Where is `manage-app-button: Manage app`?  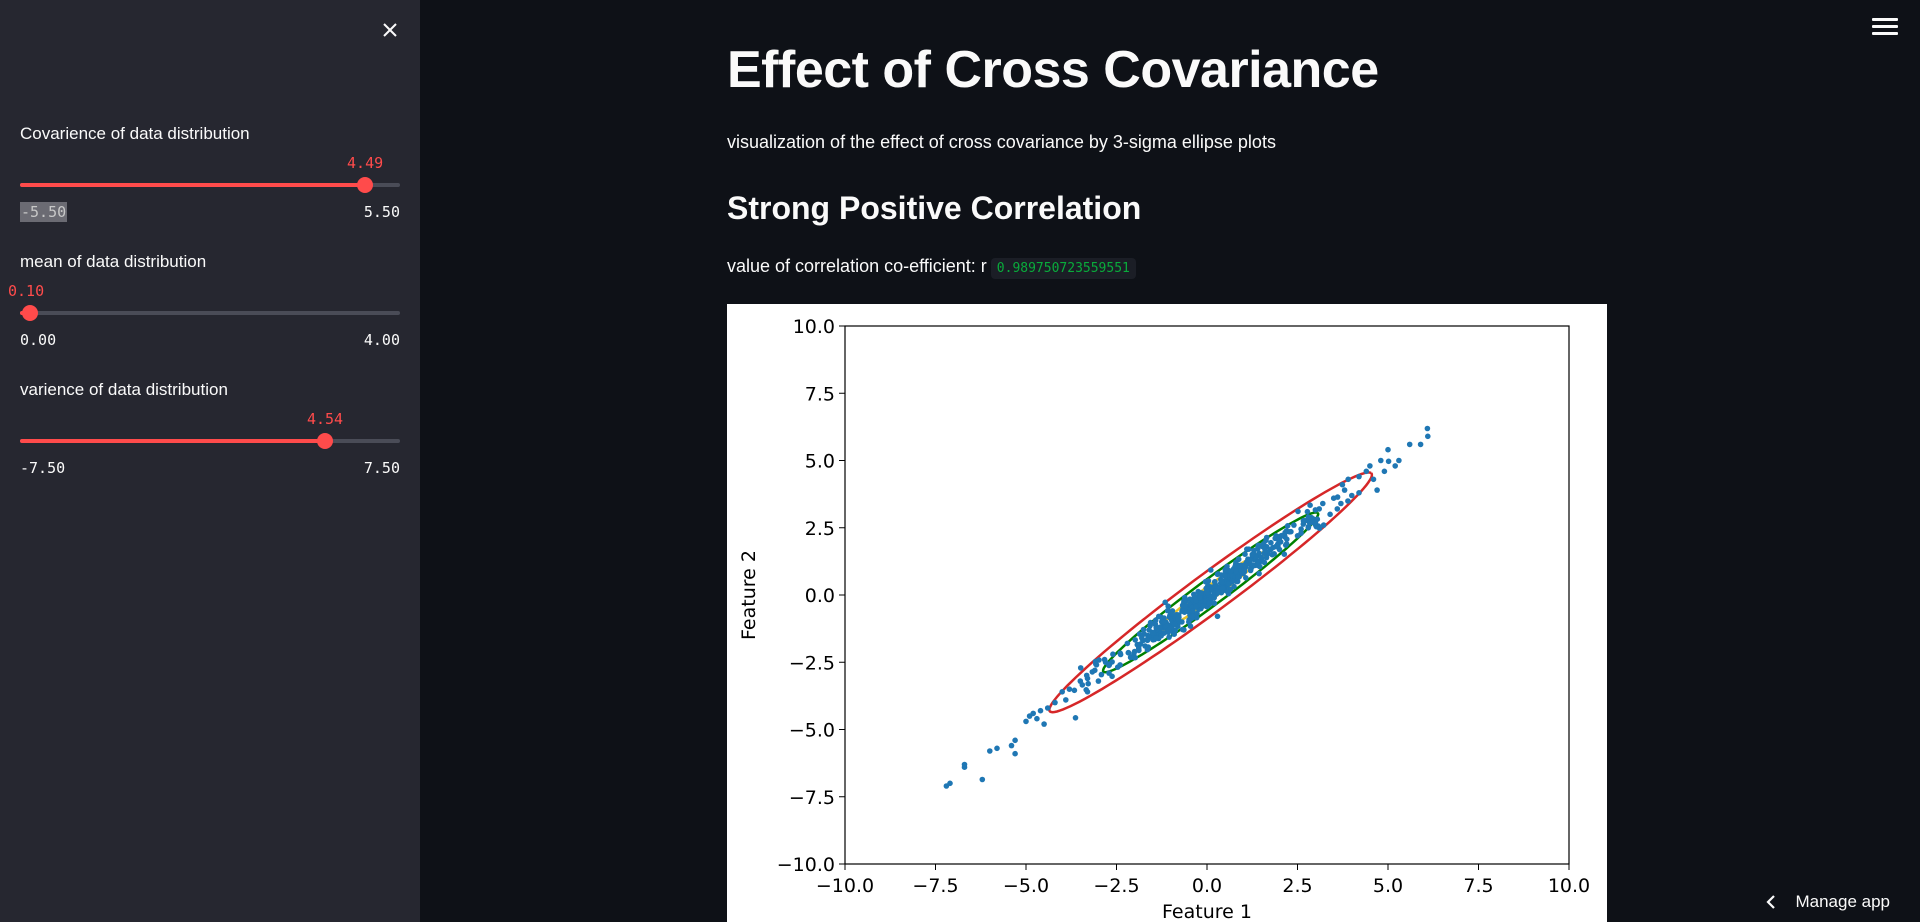 manage-app-button: Manage app is located at coordinates (1827, 902).